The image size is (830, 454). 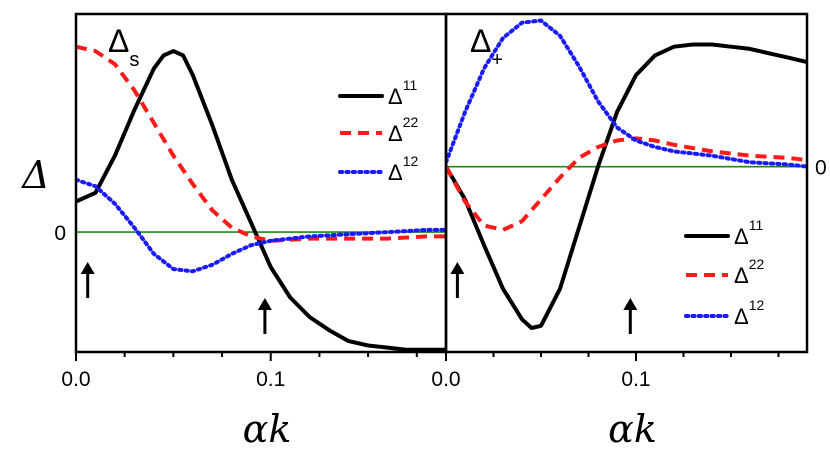 I want to click on panel-title: Δ+, so click(x=486, y=47).